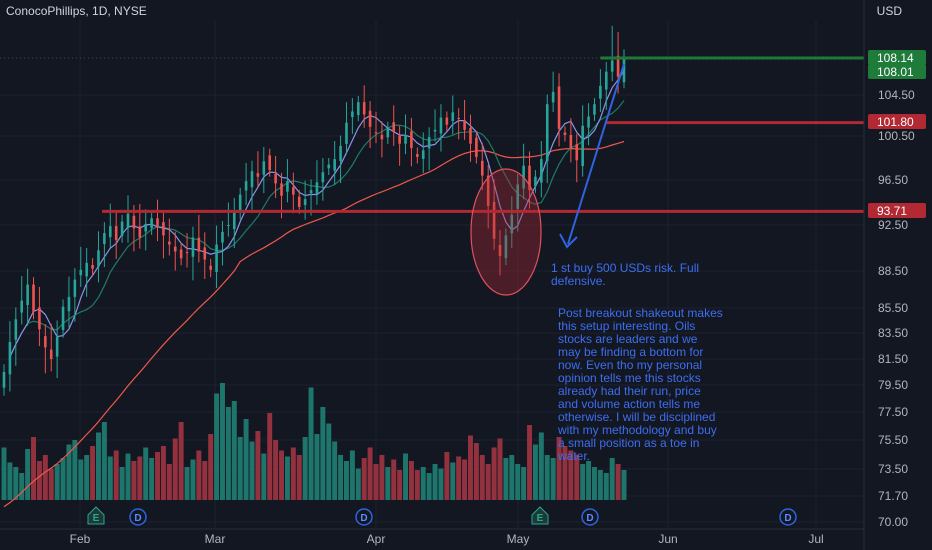  I want to click on currency-label: USD, so click(889, 11).